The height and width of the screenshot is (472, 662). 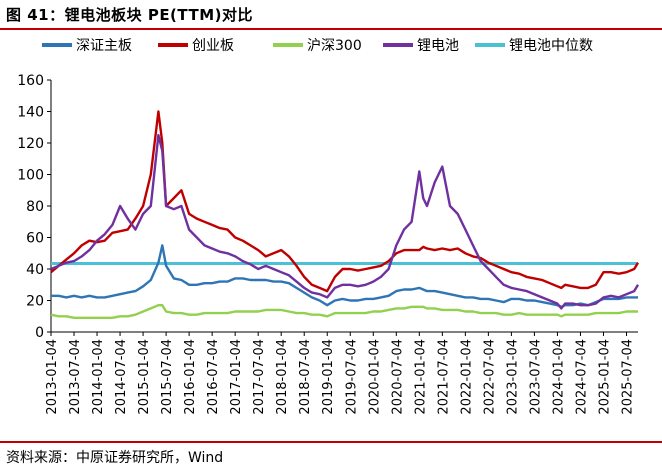 I want to click on y-tick-label: 80, so click(x=35, y=207).